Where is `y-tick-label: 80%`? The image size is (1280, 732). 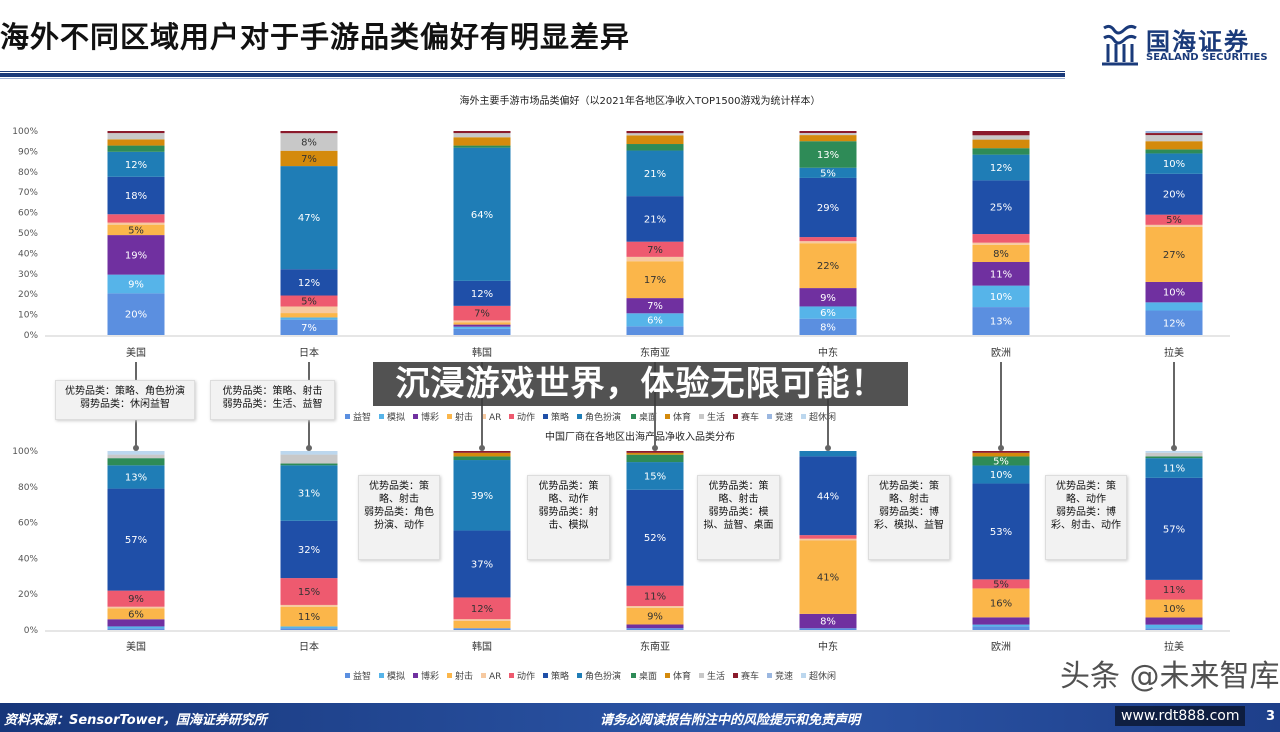
y-tick-label: 80% is located at coordinates (28, 173).